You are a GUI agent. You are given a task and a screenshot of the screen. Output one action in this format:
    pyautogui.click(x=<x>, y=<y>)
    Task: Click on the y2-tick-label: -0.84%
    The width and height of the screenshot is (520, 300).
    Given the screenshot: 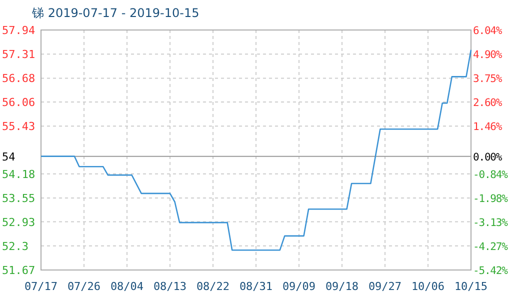 What is the action you would take?
    pyautogui.click(x=491, y=175)
    